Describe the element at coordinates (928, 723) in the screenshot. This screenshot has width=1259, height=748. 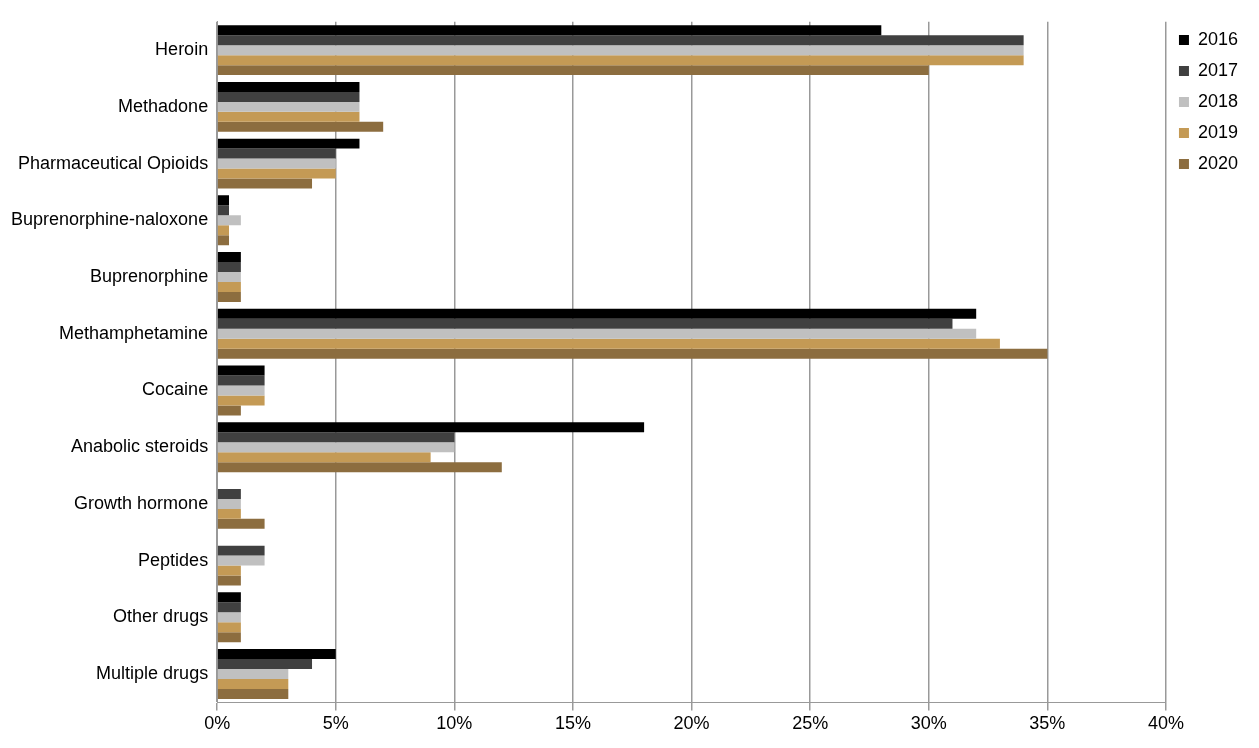
I see `x-tick-label: 30%` at that location.